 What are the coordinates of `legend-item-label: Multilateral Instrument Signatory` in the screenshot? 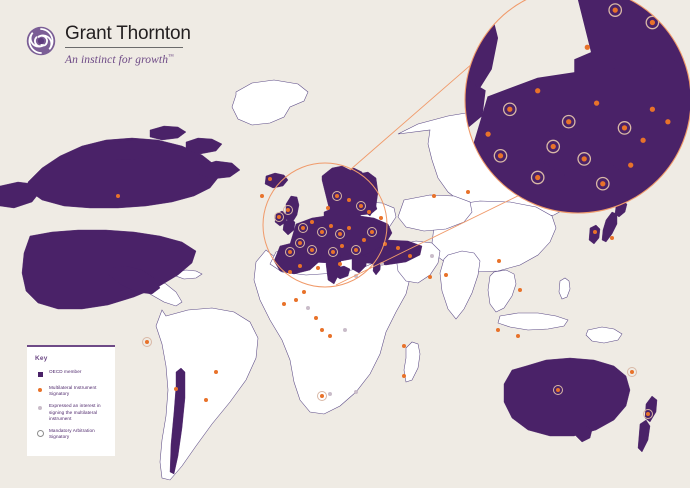 It's located at (73, 391).